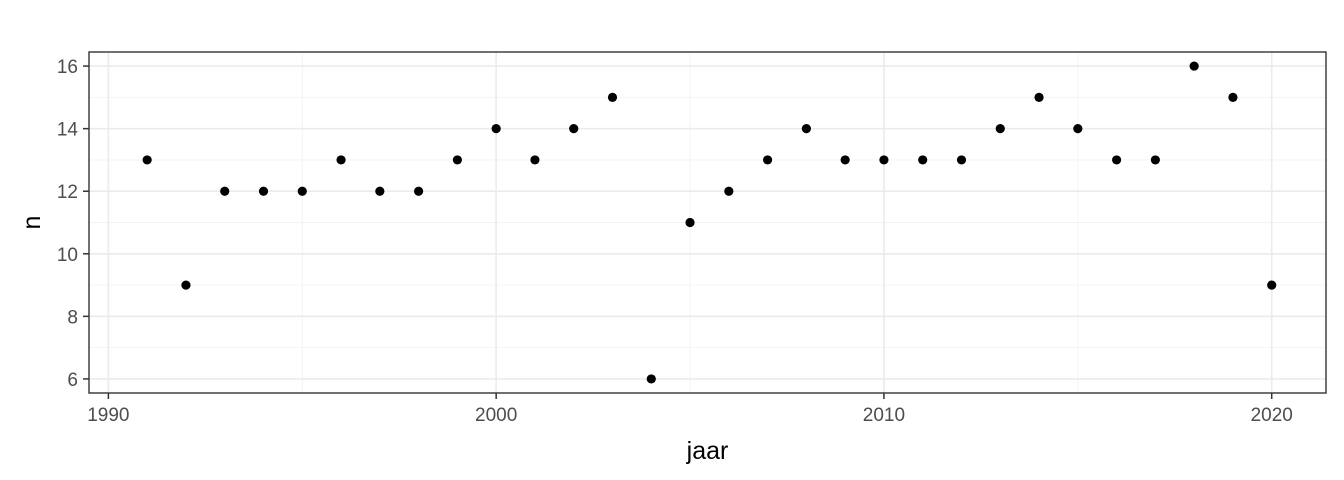  I want to click on x-tick-label: 2020, so click(1272, 415).